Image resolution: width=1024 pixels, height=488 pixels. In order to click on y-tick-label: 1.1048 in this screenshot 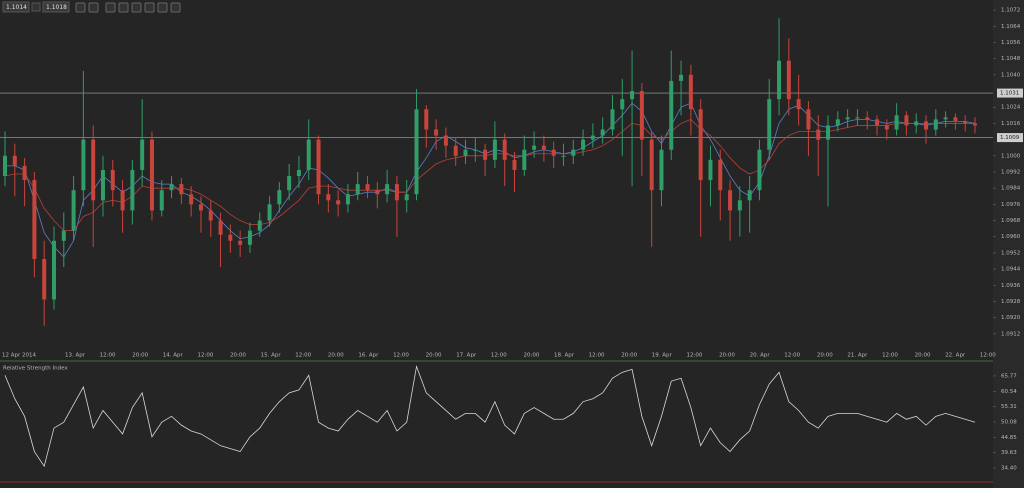, I will do `click(1011, 59)`.